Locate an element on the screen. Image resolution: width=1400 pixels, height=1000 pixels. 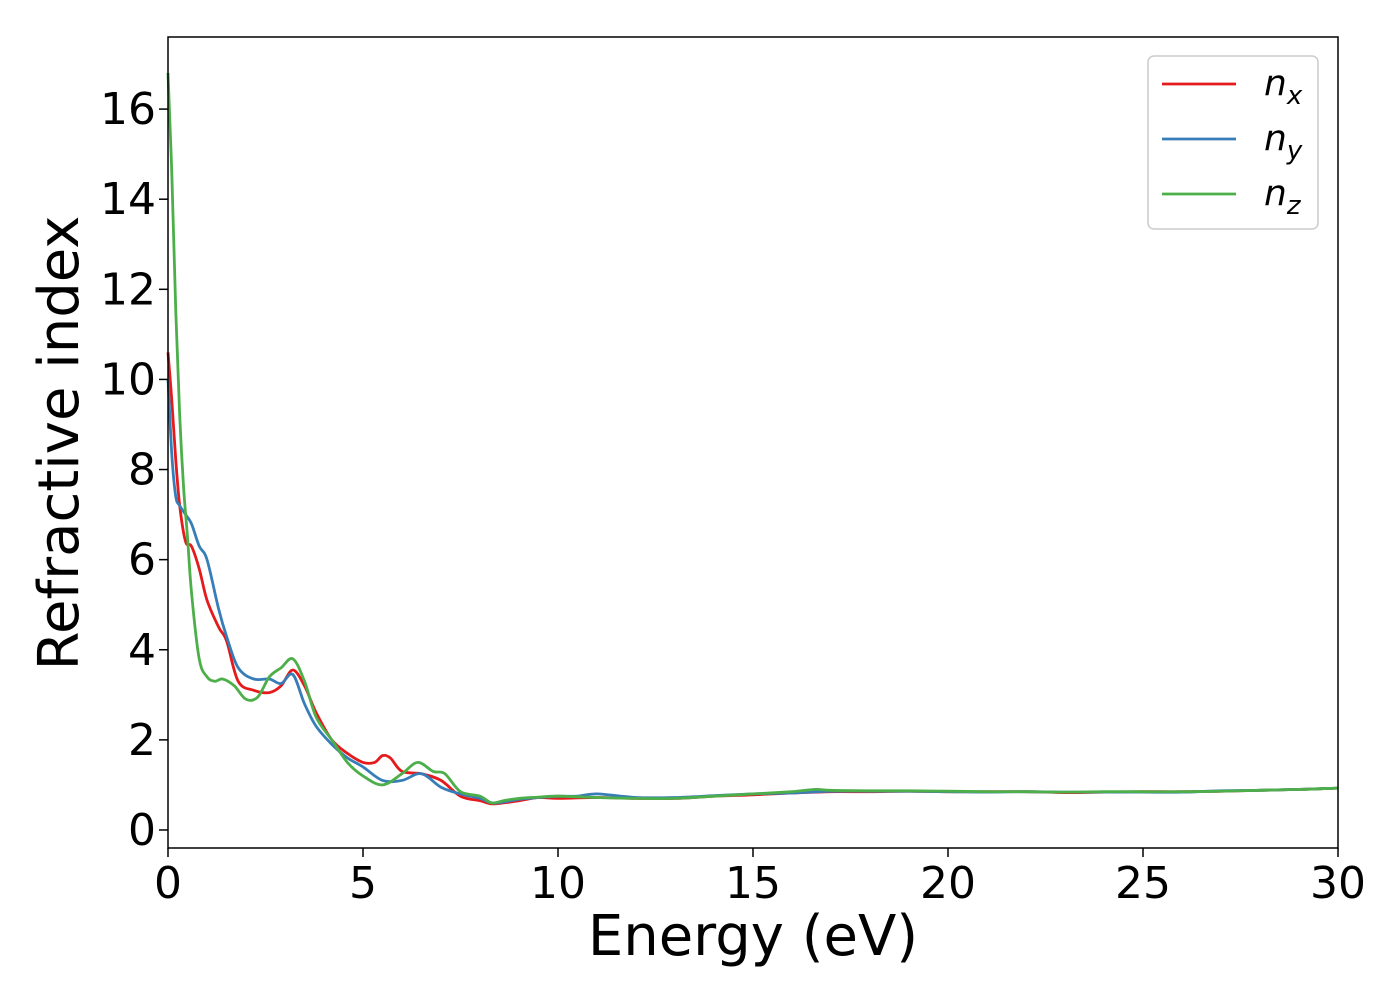
x-tick-label: 25 is located at coordinates (1143, 883).